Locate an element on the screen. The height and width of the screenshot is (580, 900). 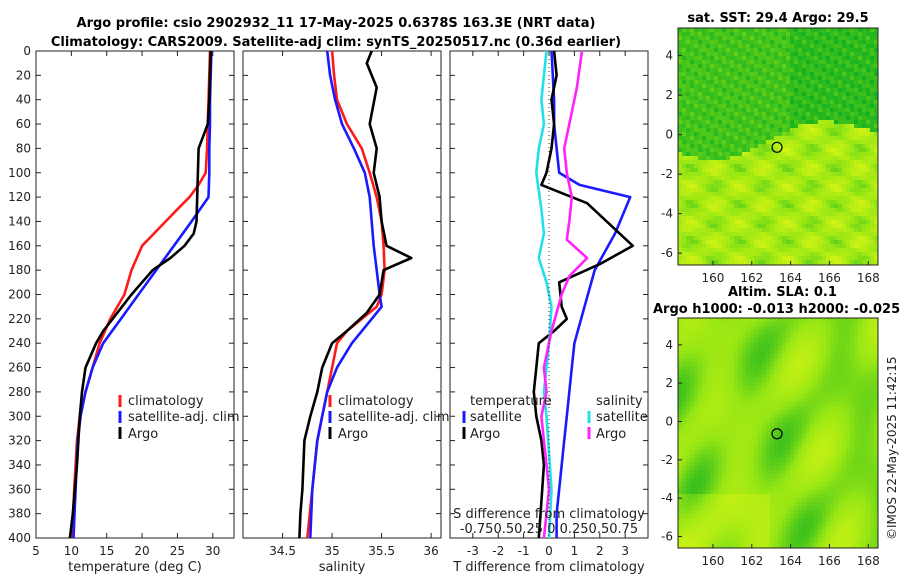
x-tick-label: 3 is located at coordinates (625, 551).